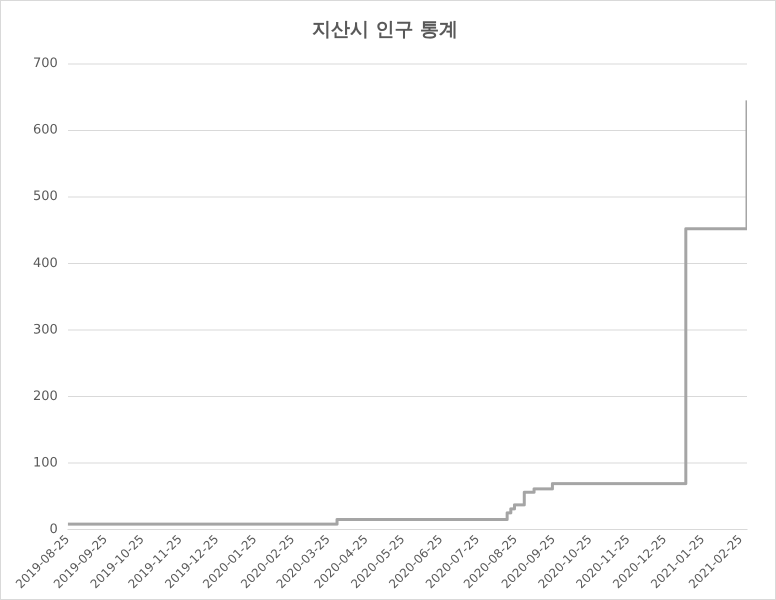 The width and height of the screenshot is (776, 600). What do you see at coordinates (45, 263) in the screenshot?
I see `y-tick-label: 400` at bounding box center [45, 263].